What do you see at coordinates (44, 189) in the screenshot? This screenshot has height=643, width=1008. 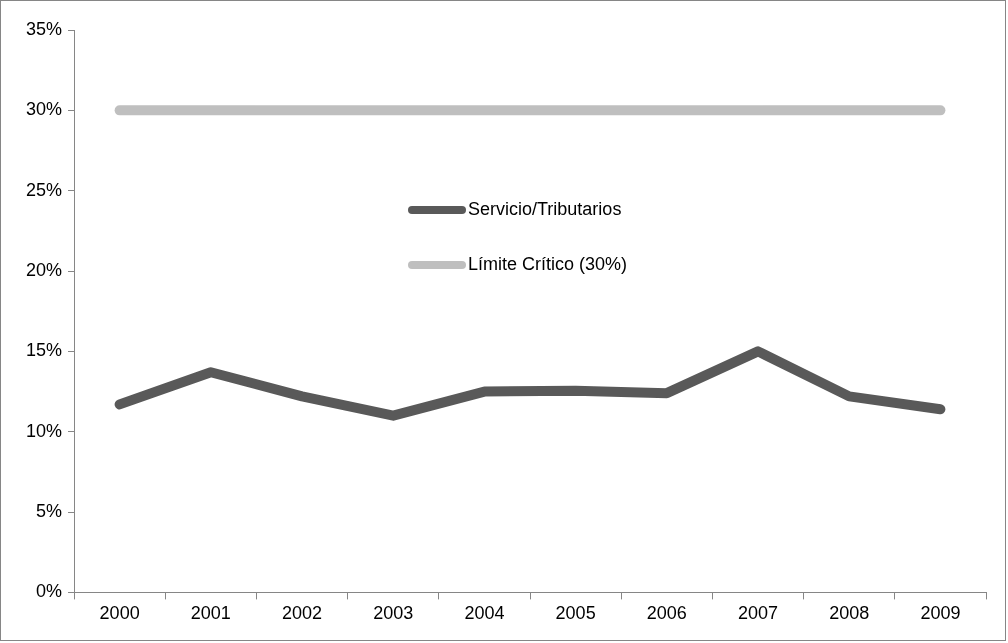 I see `y-tick-label: 25%` at bounding box center [44, 189].